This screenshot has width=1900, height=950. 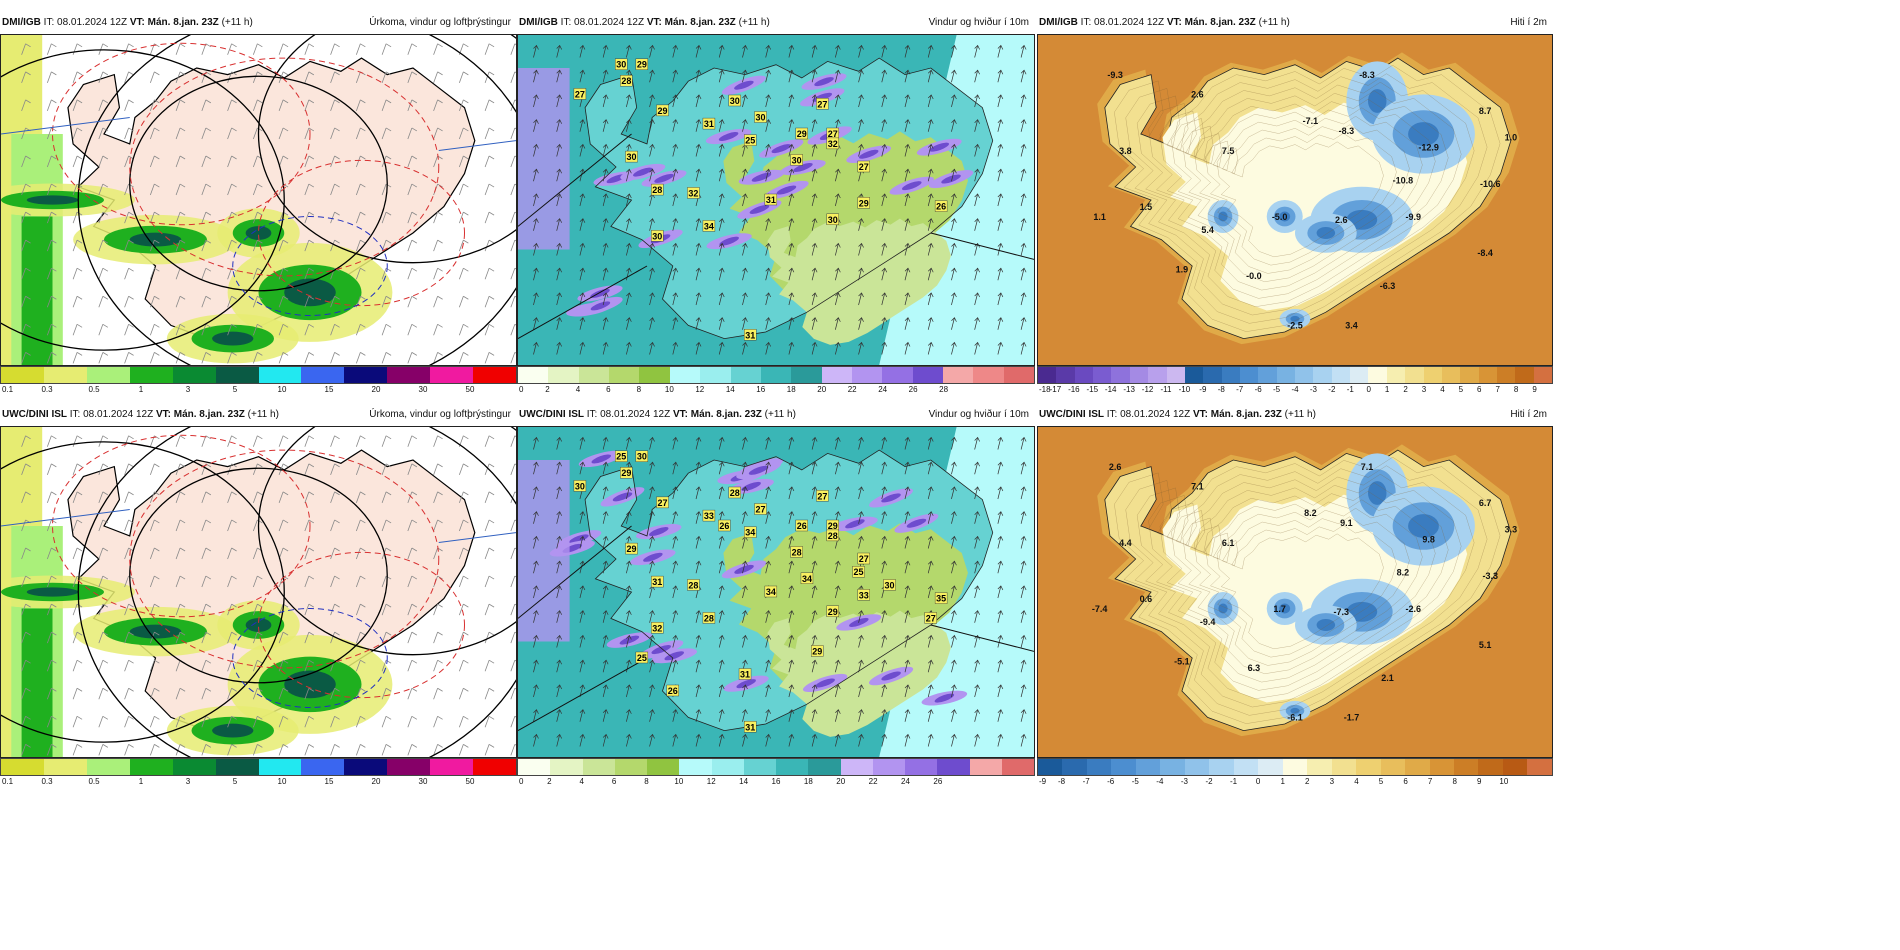 I want to click on color-scale-tick: -9, so click(x=1203, y=389).